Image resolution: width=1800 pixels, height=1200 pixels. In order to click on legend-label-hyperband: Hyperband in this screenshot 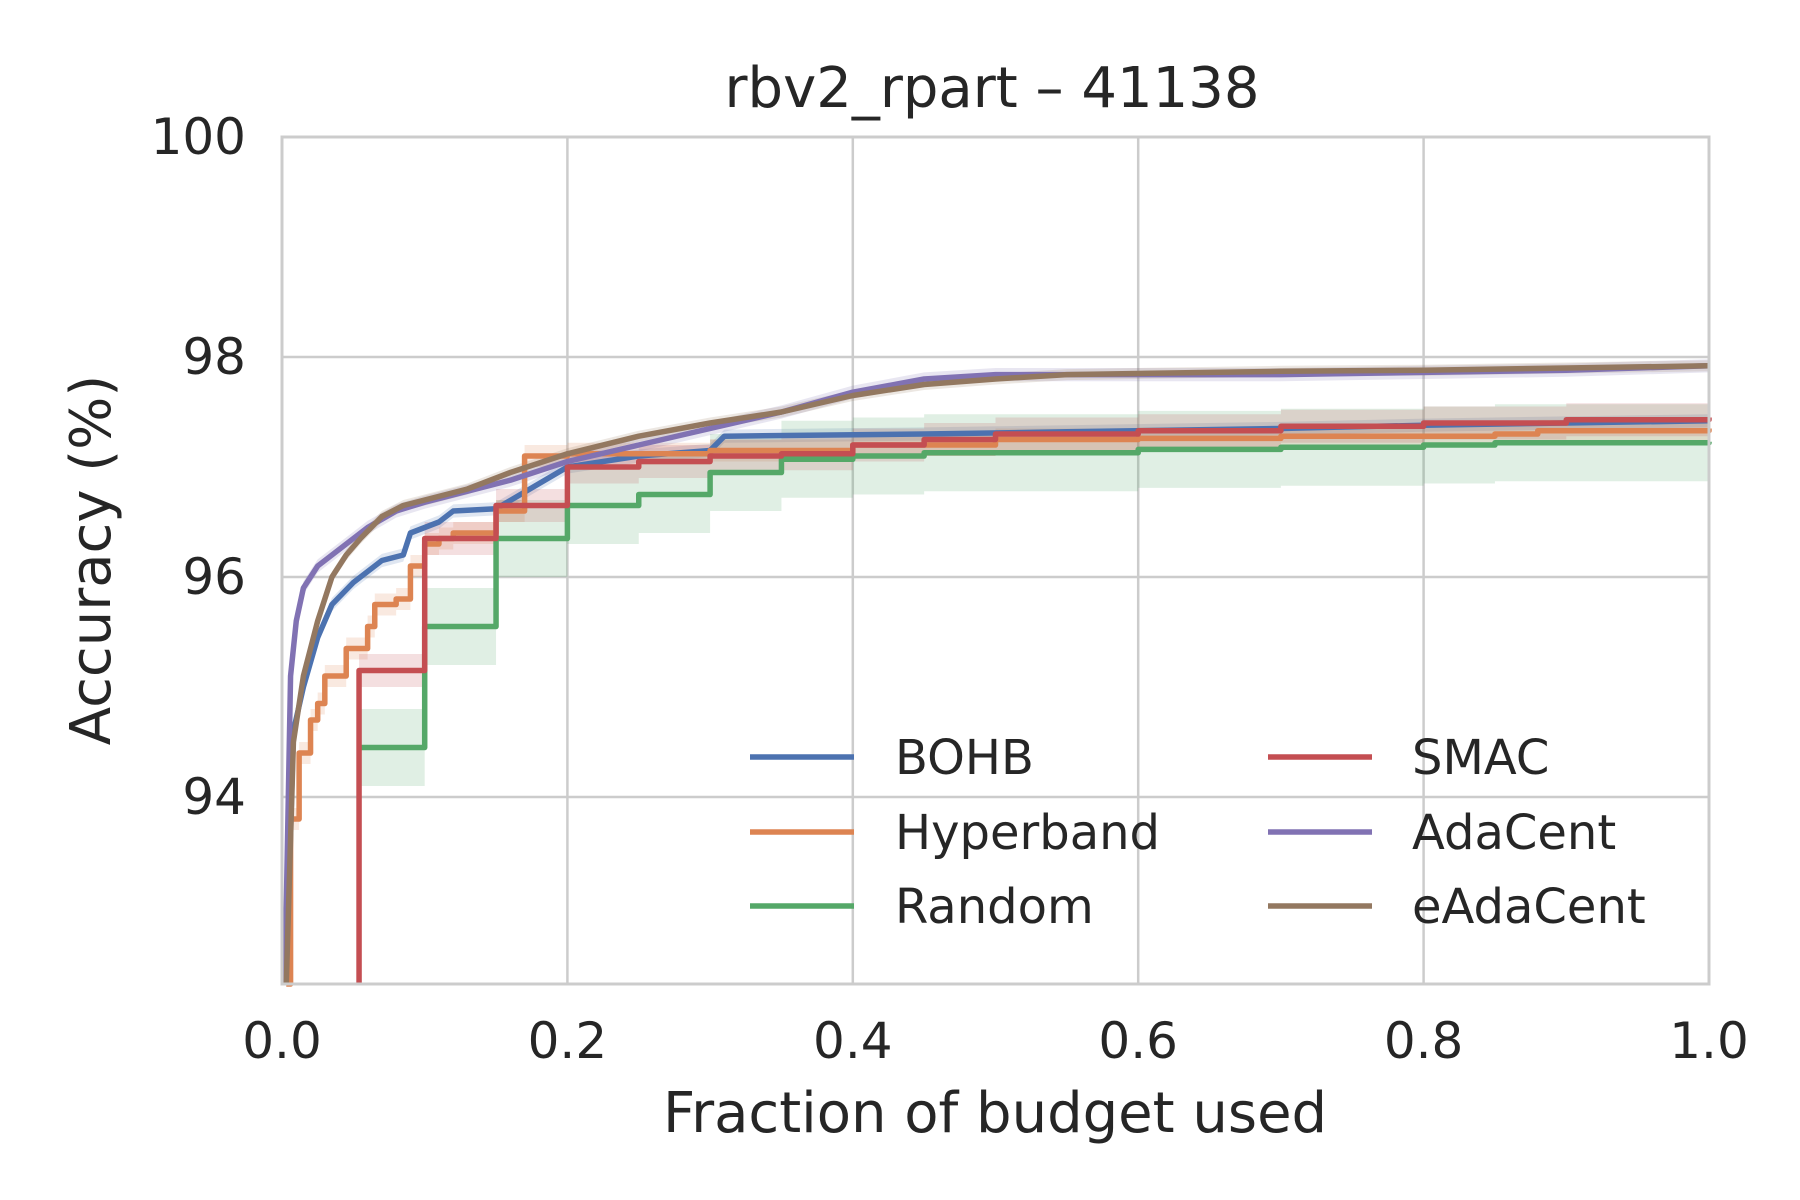, I will do `click(1027, 833)`.